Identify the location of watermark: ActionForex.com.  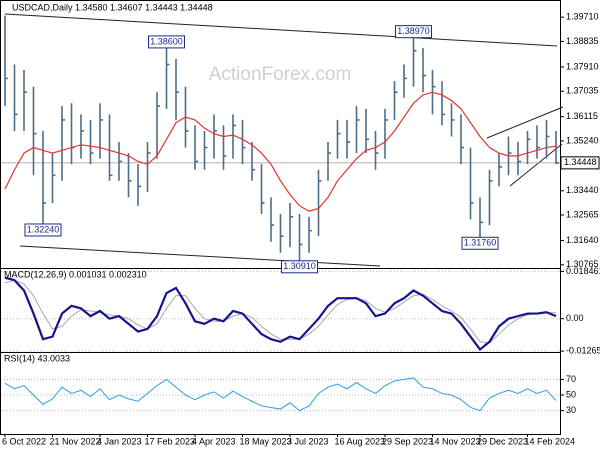
(280, 74).